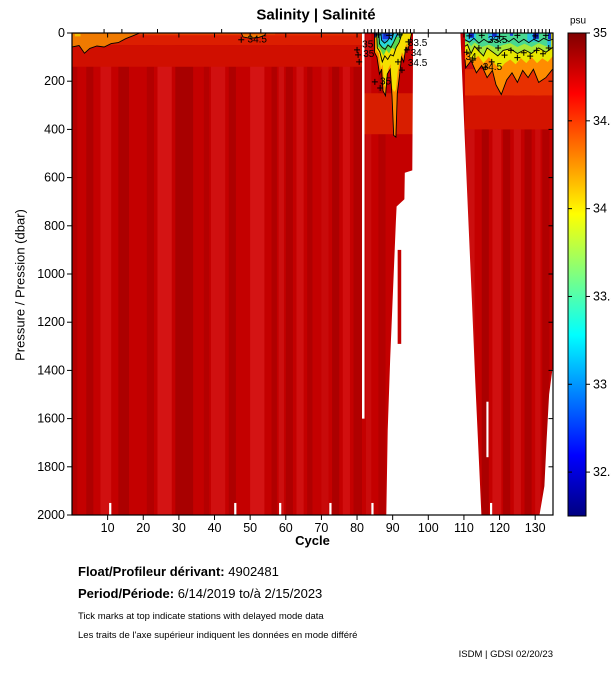  I want to click on svg-text: 70, so click(321, 528).